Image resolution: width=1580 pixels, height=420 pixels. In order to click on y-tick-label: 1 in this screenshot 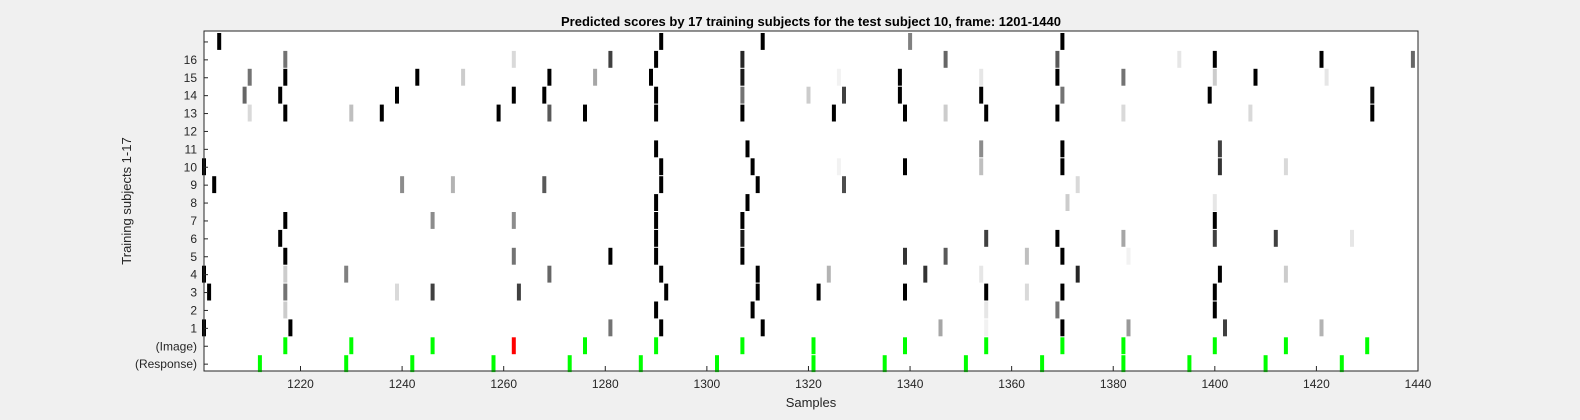, I will do `click(193, 328)`.